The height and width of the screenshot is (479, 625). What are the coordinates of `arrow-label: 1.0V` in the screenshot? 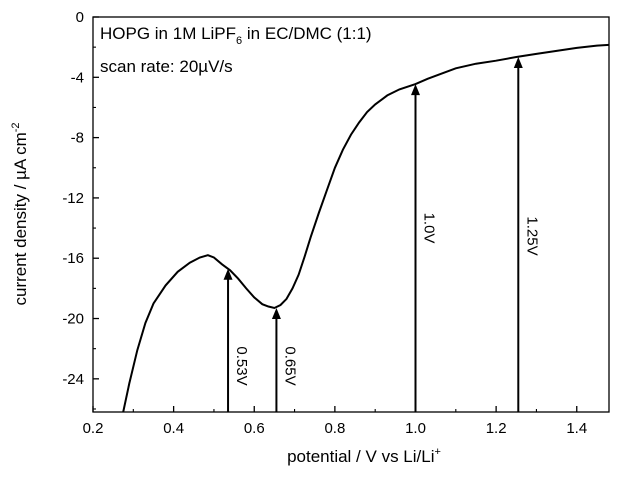 It's located at (429, 228).